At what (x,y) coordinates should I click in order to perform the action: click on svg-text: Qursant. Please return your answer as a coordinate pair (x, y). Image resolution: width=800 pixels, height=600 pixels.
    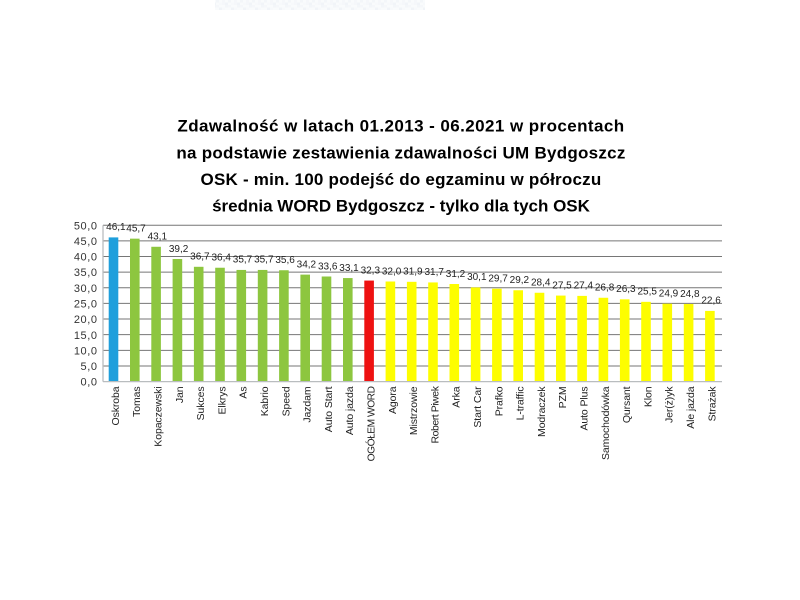
    Looking at the image, I should click on (627, 404).